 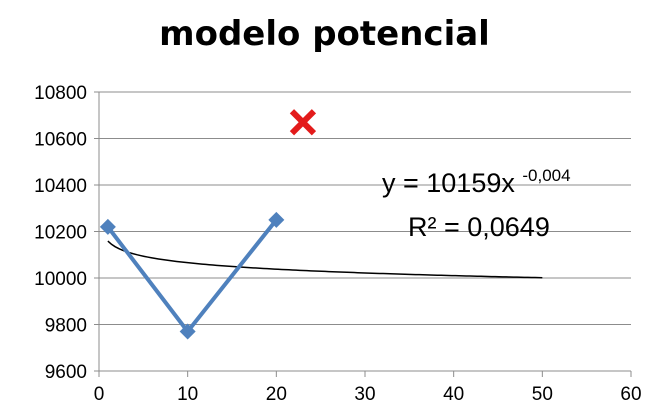 What do you see at coordinates (276, 394) in the screenshot?
I see `x-tick-label-2: 20` at bounding box center [276, 394].